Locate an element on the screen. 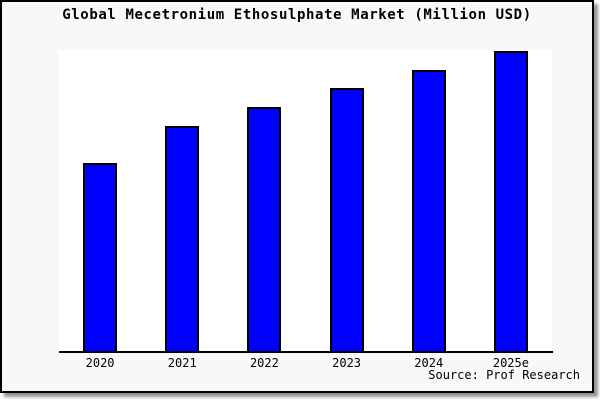  x-tick-label-2025e: 2025e is located at coordinates (510, 363).